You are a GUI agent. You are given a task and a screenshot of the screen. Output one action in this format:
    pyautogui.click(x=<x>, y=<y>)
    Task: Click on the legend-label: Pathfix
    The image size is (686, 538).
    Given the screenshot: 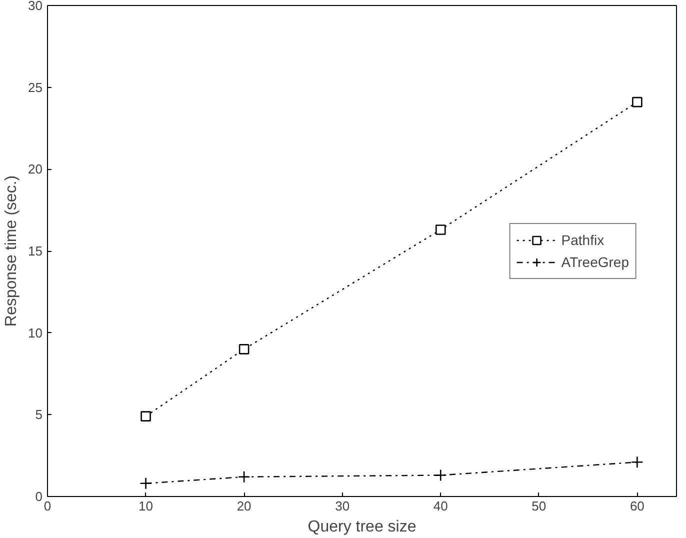 What is the action you would take?
    pyautogui.click(x=582, y=240)
    